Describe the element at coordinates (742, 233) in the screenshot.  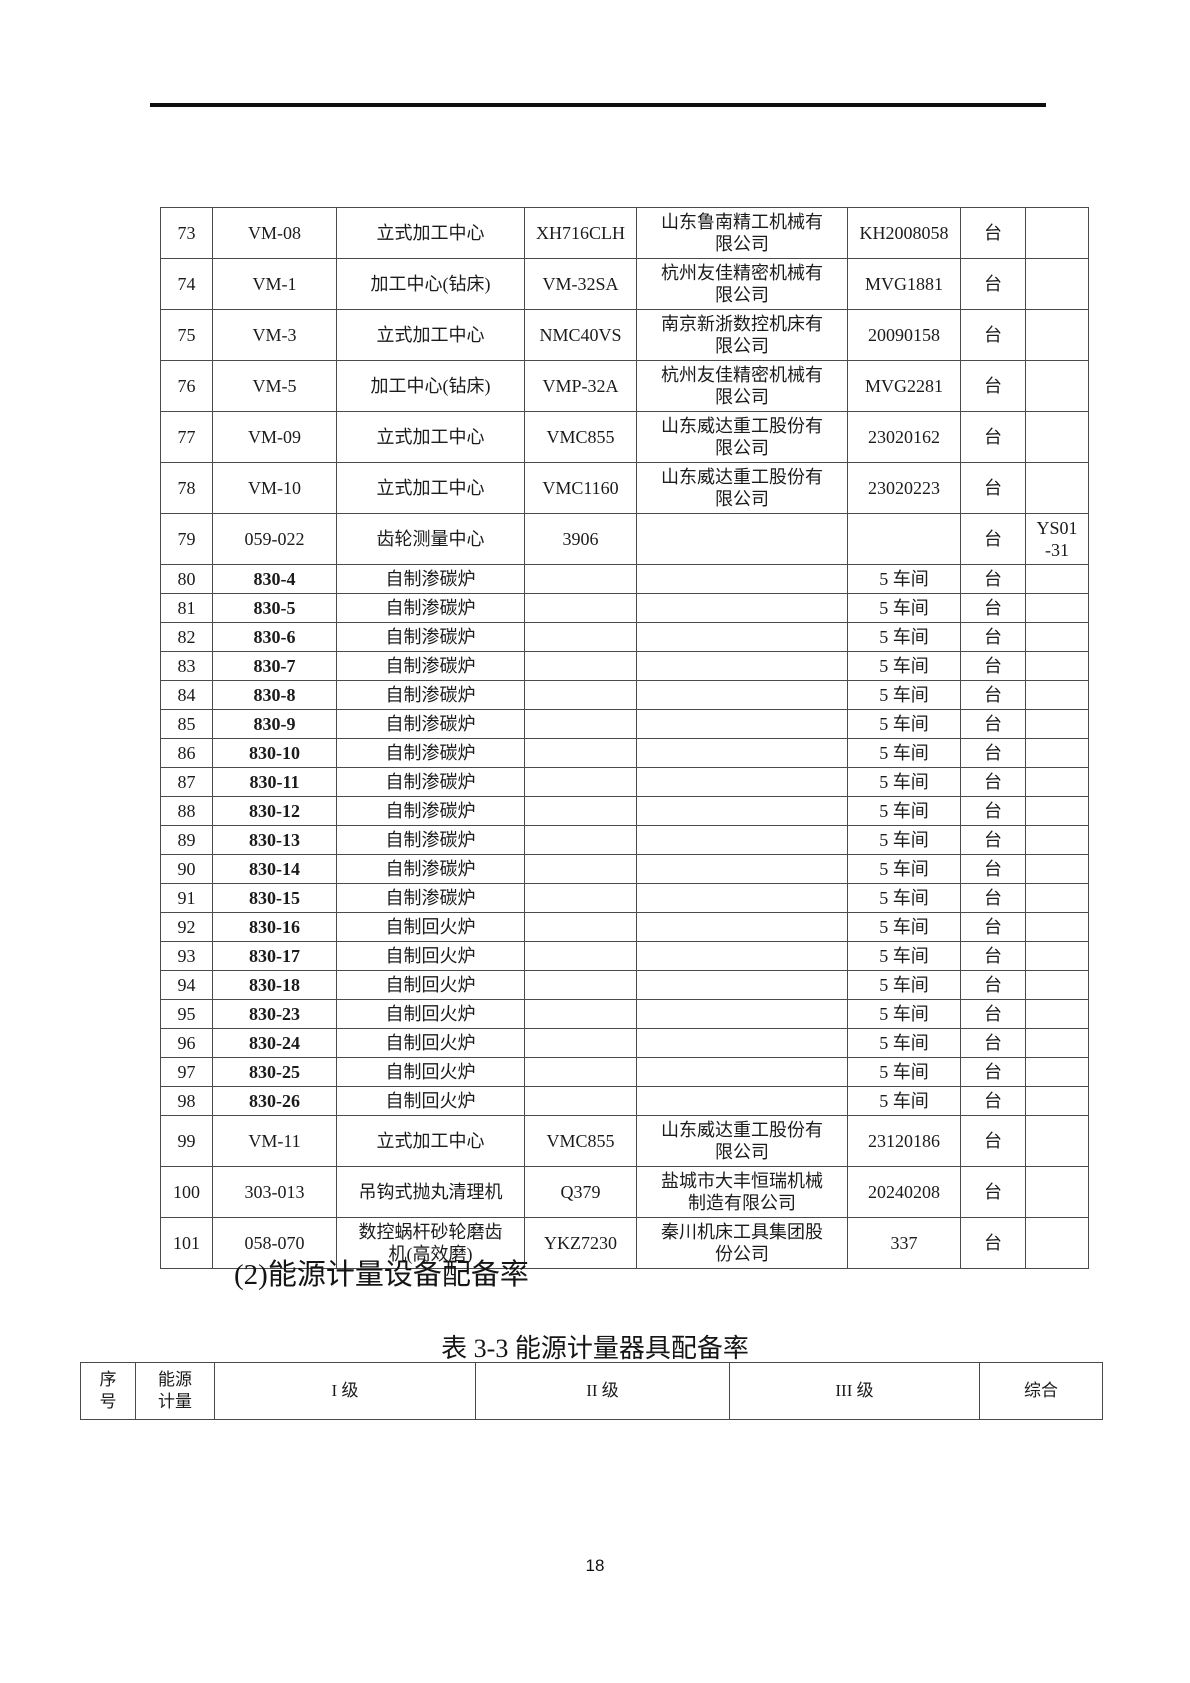
I see `cell-supplier: 山东鲁南精工机械有 限公司` at that location.